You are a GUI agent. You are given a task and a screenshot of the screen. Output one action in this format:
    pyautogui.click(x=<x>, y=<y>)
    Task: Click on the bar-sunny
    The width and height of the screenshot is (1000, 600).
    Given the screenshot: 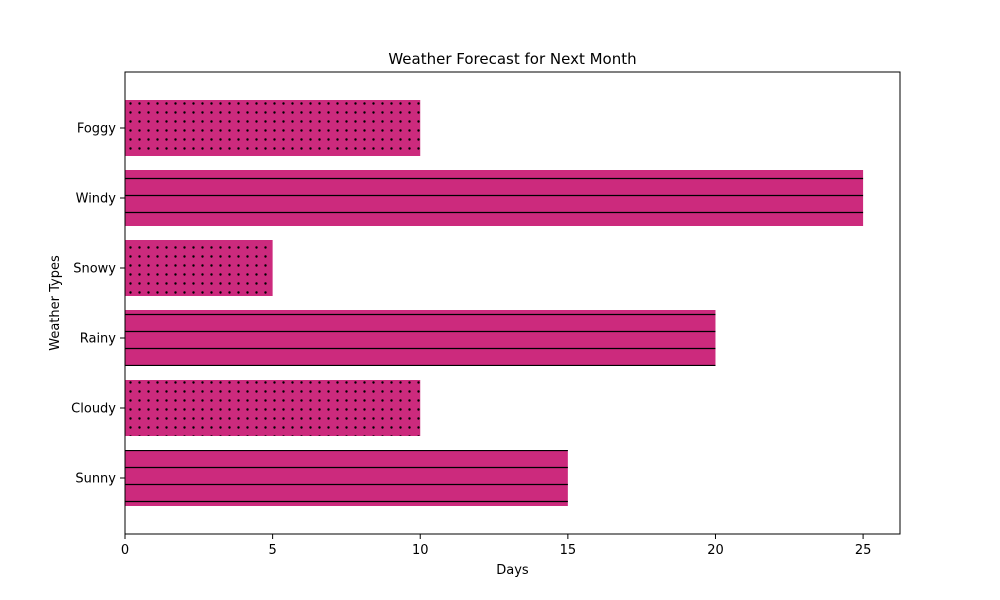 What is the action you would take?
    pyautogui.click(x=346, y=478)
    